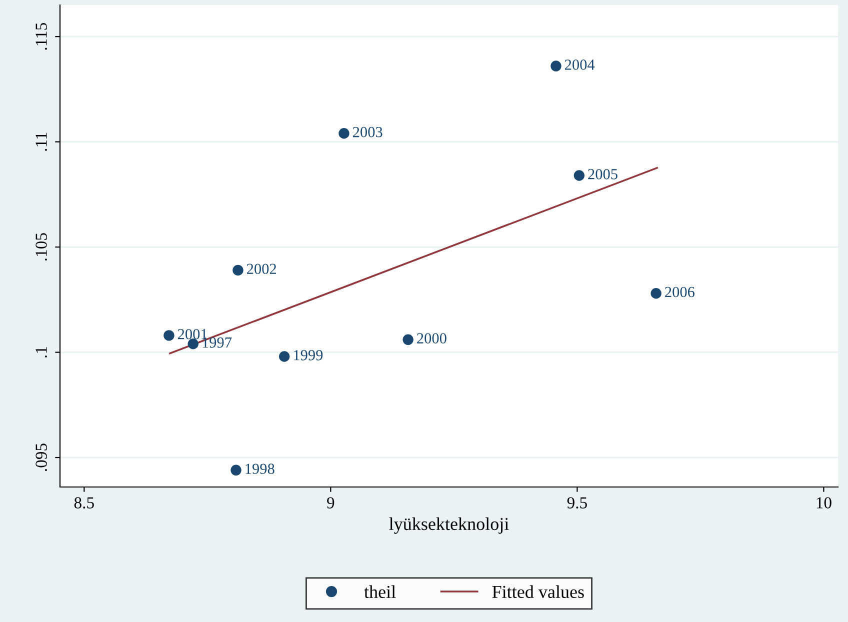 The height and width of the screenshot is (622, 848). Describe the element at coordinates (41, 458) in the screenshot. I see `y-tick-label: .095` at that location.